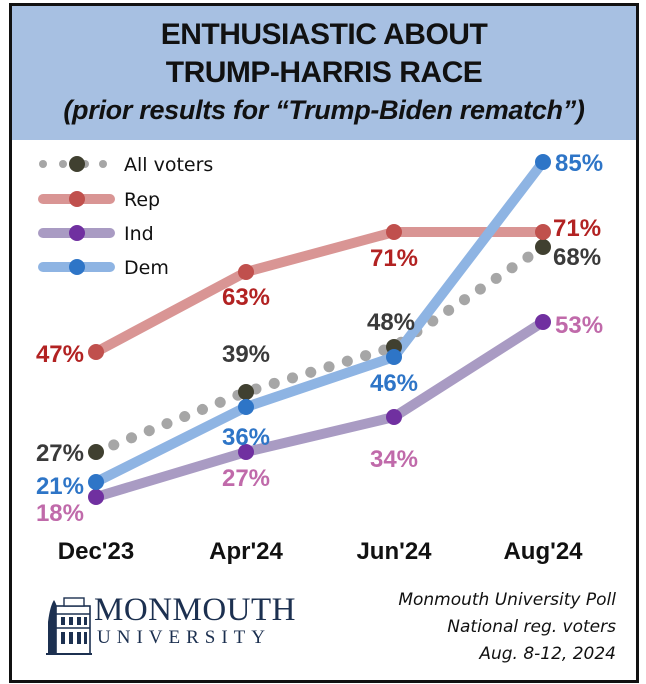 The image size is (646, 684). Describe the element at coordinates (391, 322) in the screenshot. I see `data-label-all-voters-2: 48%` at that location.